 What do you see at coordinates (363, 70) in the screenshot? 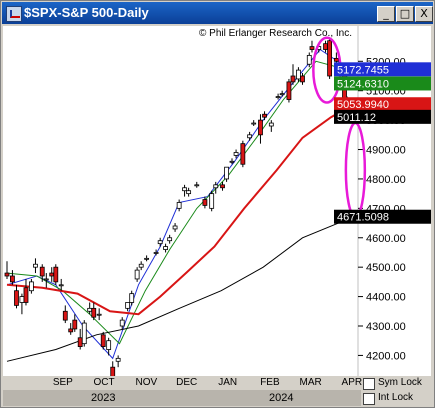
I see `price-tag-label: 5172.7455` at bounding box center [363, 70].